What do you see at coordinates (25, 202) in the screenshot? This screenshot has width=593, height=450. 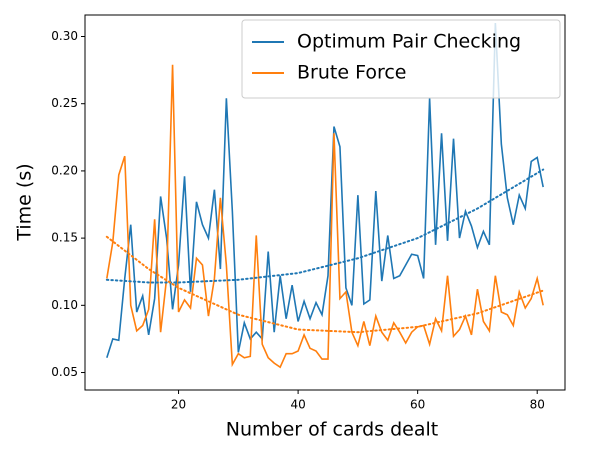 I see `y-axis-label: Time (s)` at bounding box center [25, 202].